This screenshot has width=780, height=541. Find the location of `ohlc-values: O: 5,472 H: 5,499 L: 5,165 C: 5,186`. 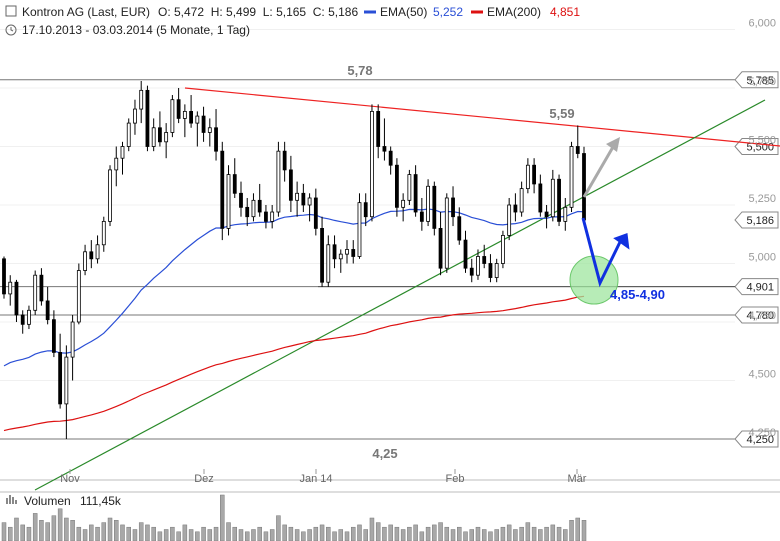

ohlc-values: O: 5,472 H: 5,499 L: 5,165 C: 5,186 is located at coordinates (258, 12).